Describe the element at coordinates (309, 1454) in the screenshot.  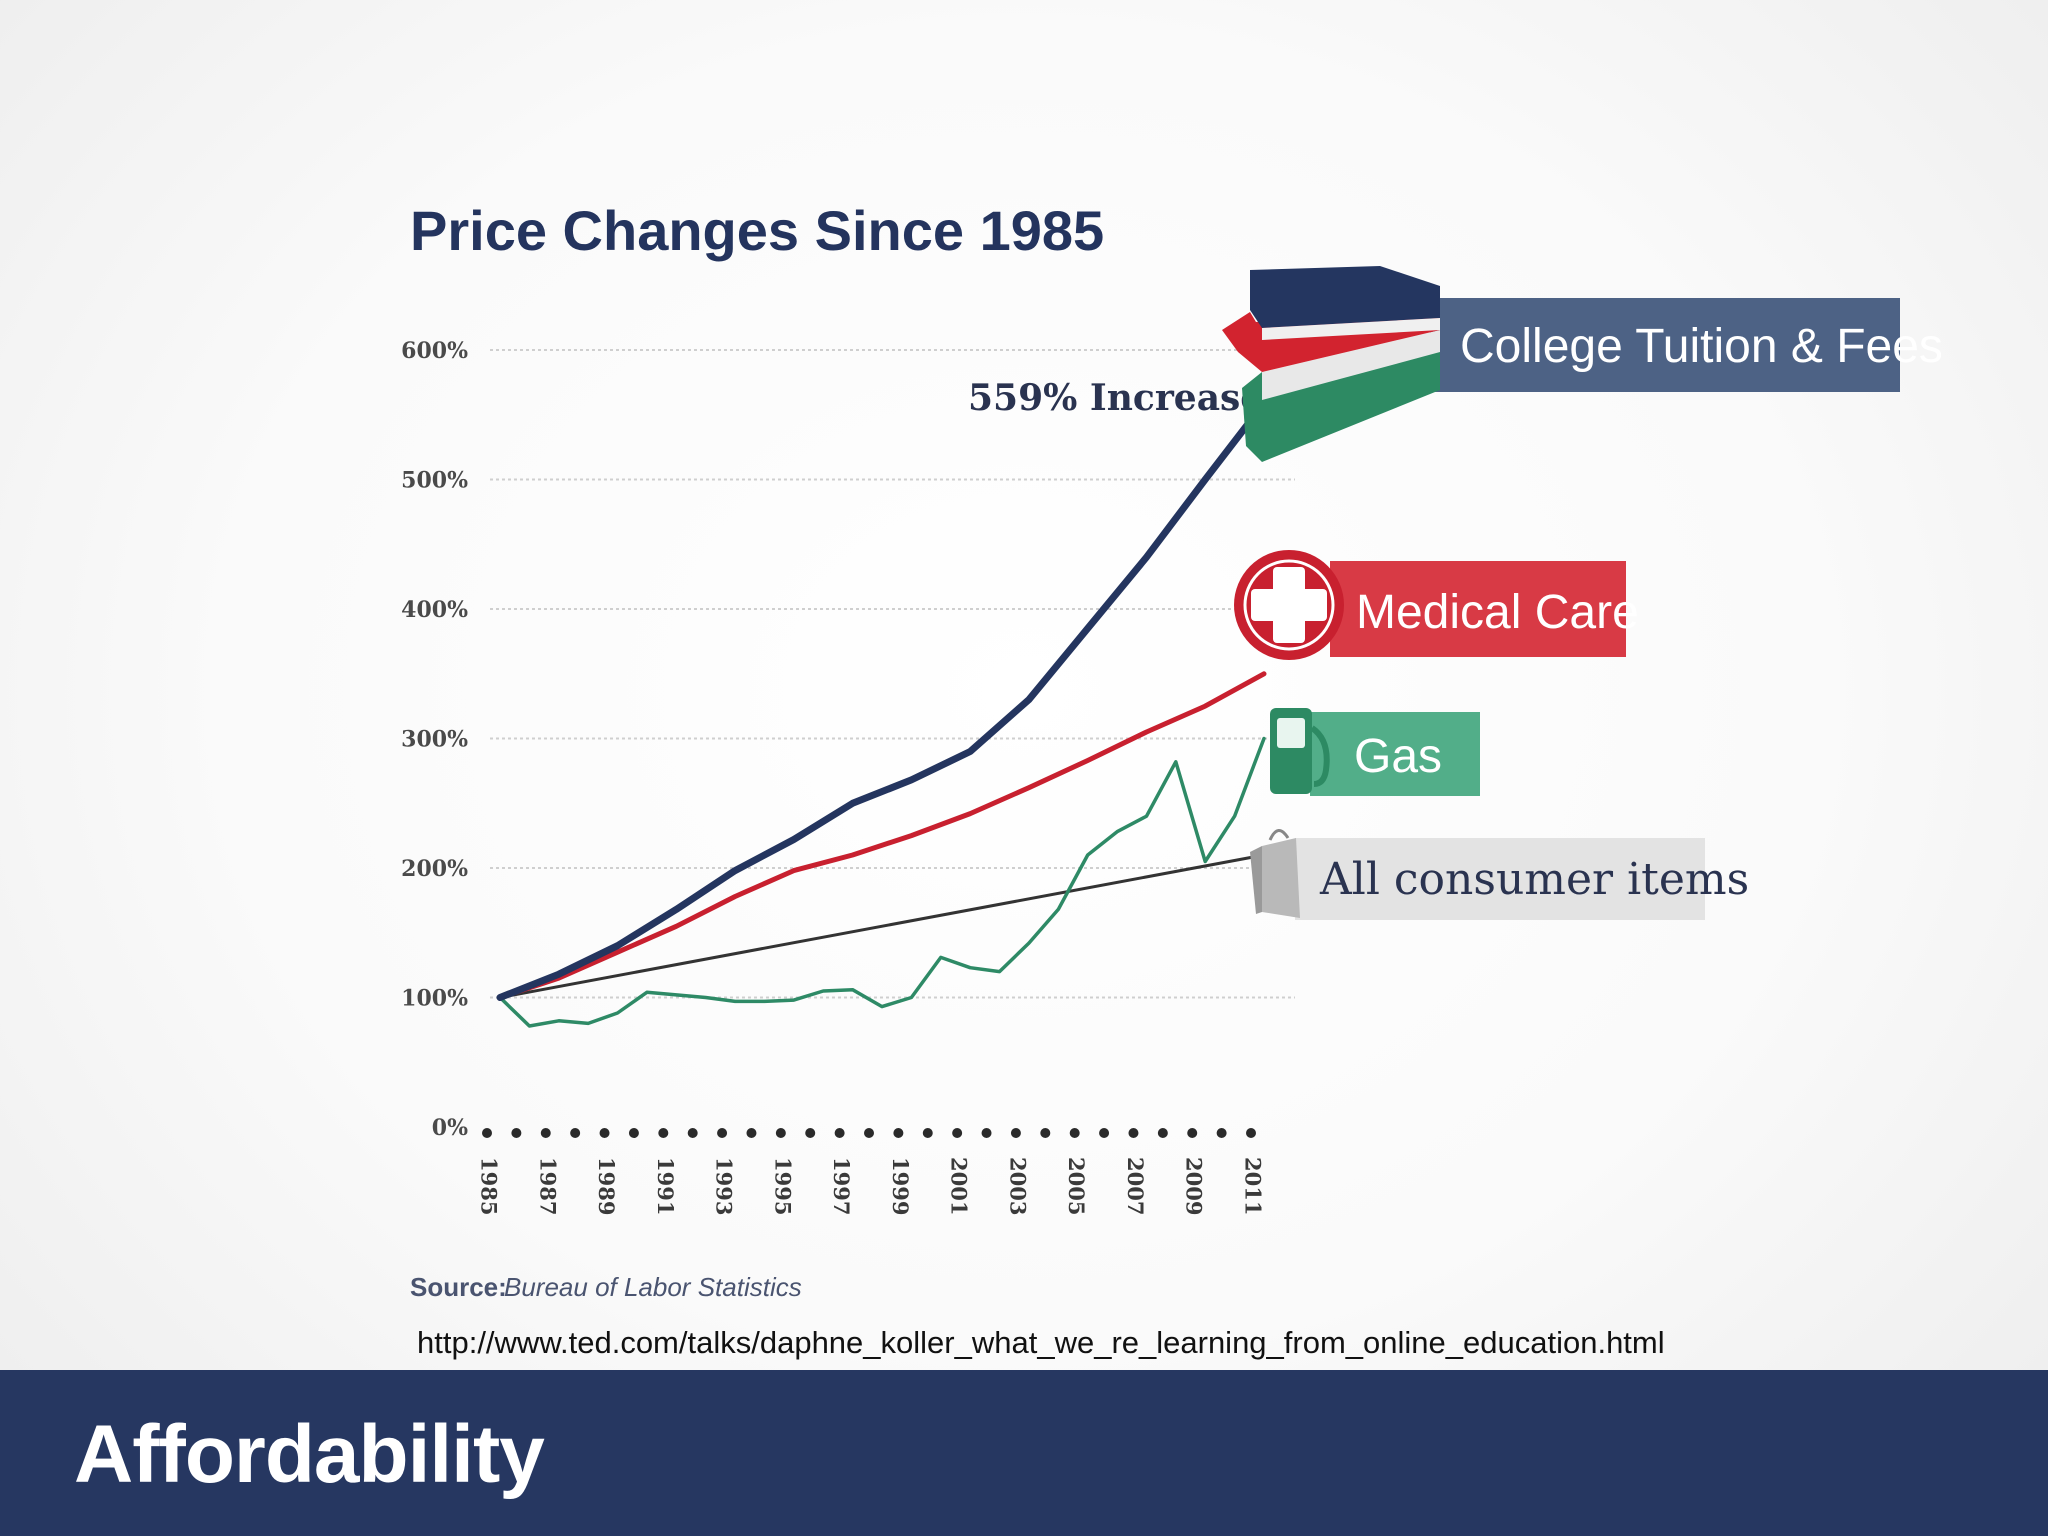
I see `footer-title: Affordability` at that location.